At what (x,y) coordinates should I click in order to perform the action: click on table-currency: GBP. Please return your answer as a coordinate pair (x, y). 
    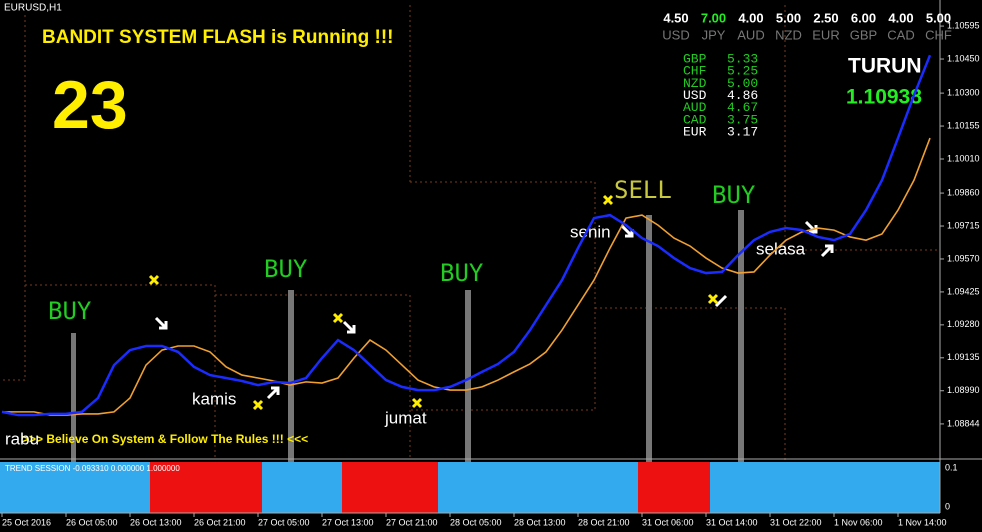
    Looking at the image, I should click on (695, 58).